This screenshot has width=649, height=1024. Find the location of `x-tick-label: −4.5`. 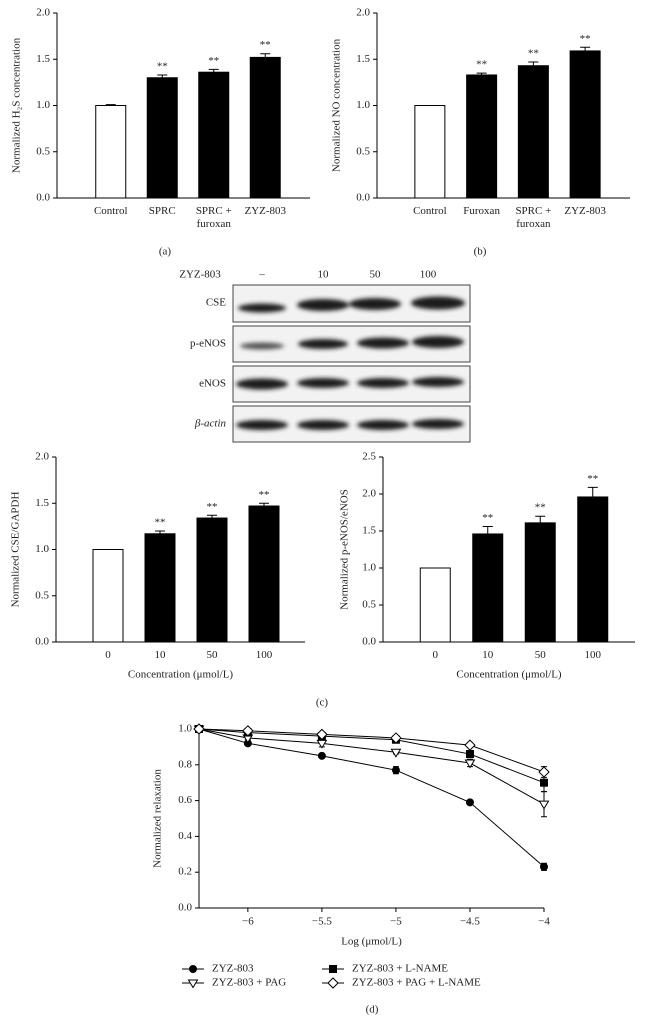

x-tick-label: −4.5 is located at coordinates (470, 922).